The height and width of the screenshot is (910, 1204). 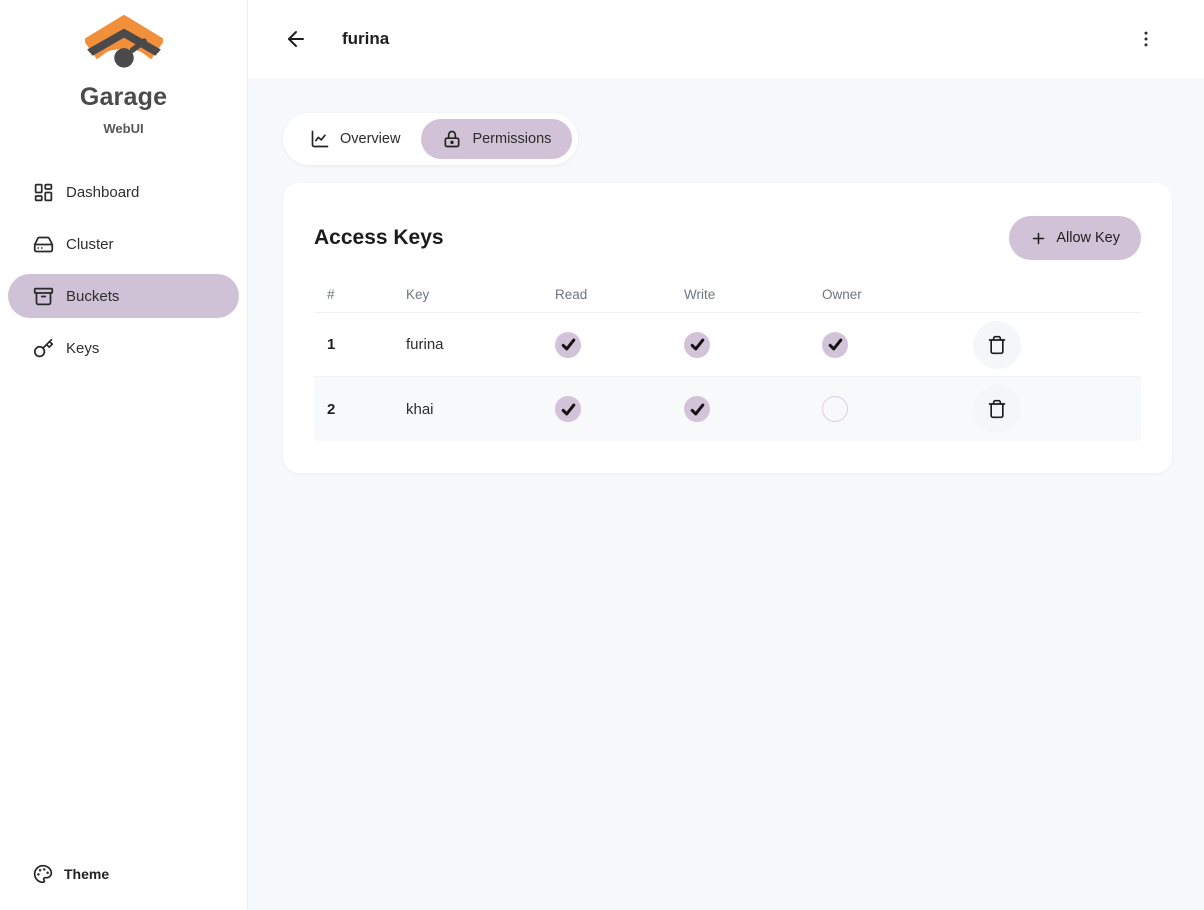 What do you see at coordinates (331, 409) in the screenshot?
I see `row-index: 2` at bounding box center [331, 409].